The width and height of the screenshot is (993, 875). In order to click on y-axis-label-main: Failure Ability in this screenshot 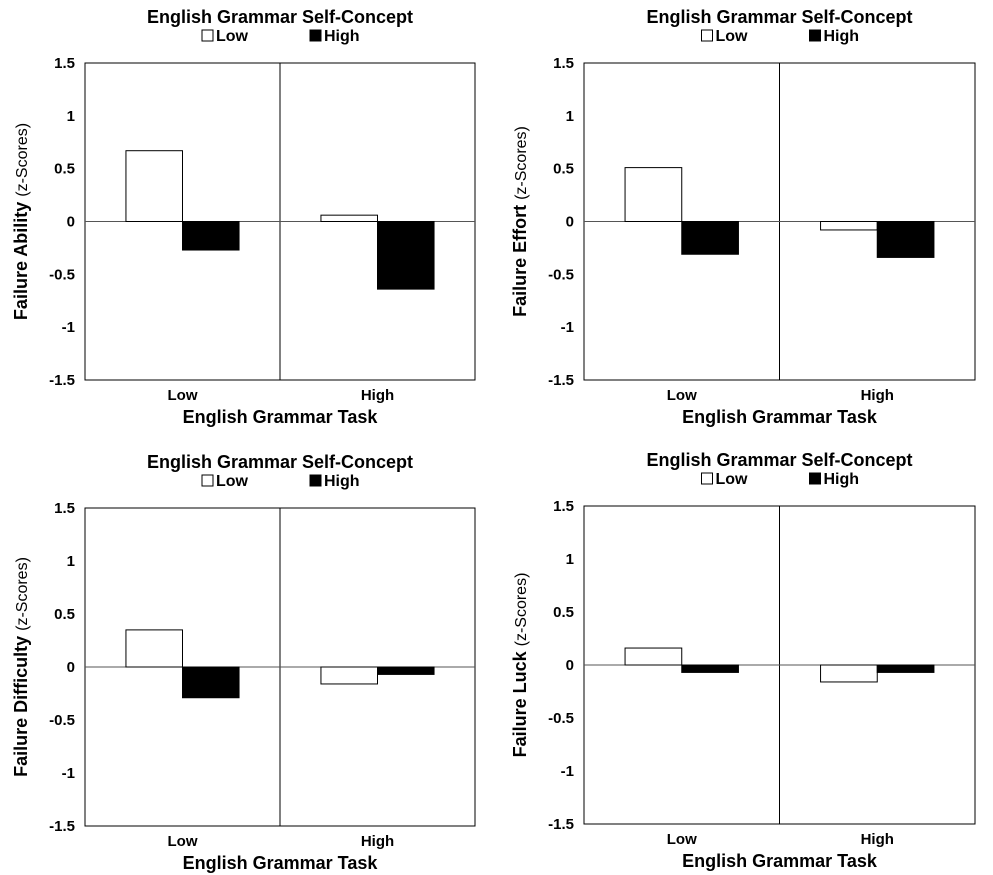, I will do `click(21, 261)`.